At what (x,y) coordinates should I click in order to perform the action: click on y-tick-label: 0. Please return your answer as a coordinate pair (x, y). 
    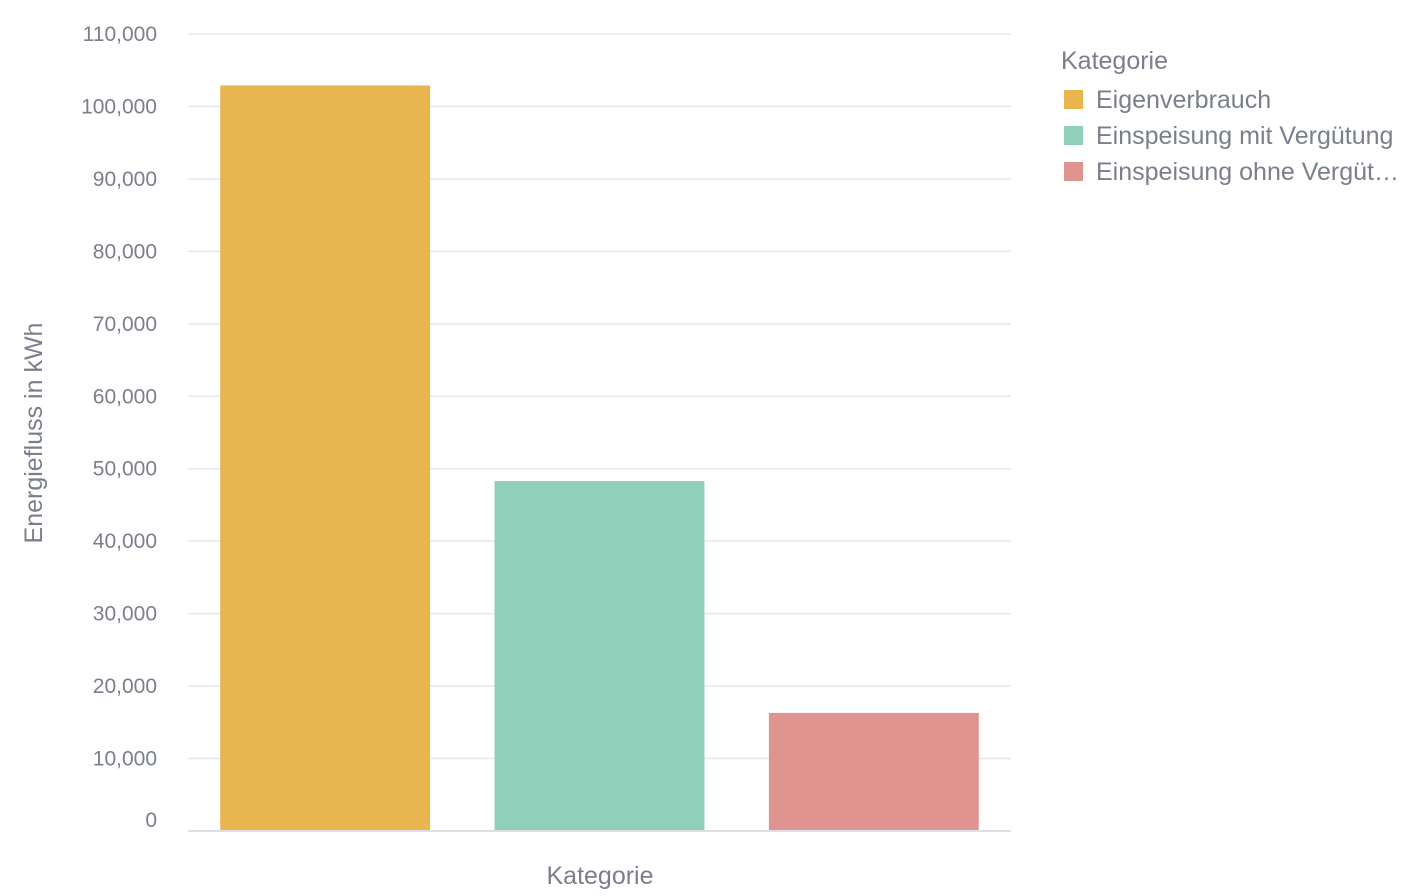
    Looking at the image, I should click on (151, 820).